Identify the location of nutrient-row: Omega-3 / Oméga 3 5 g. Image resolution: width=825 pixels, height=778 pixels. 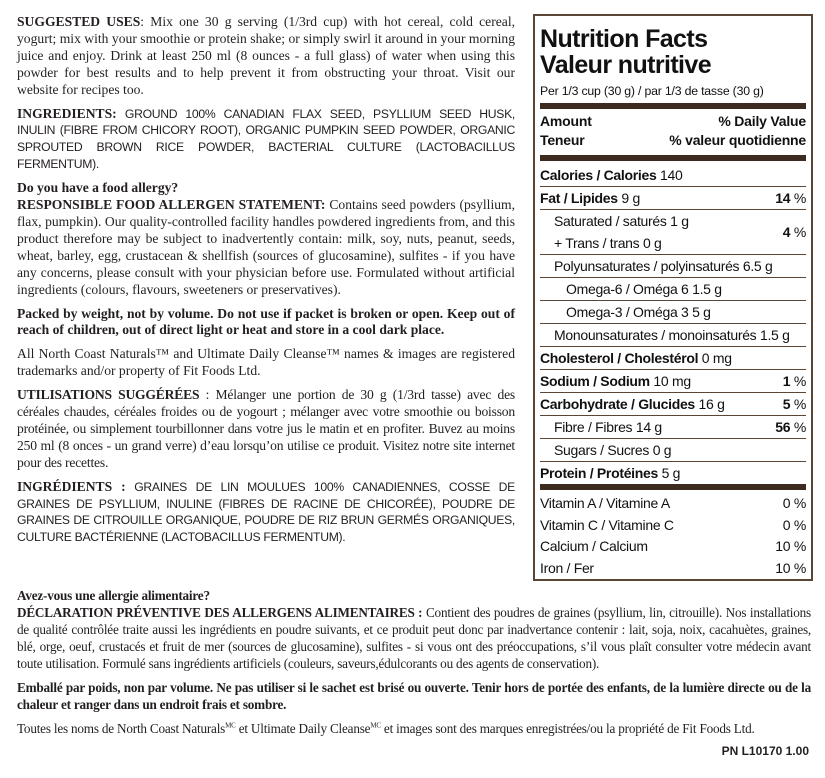
(673, 311).